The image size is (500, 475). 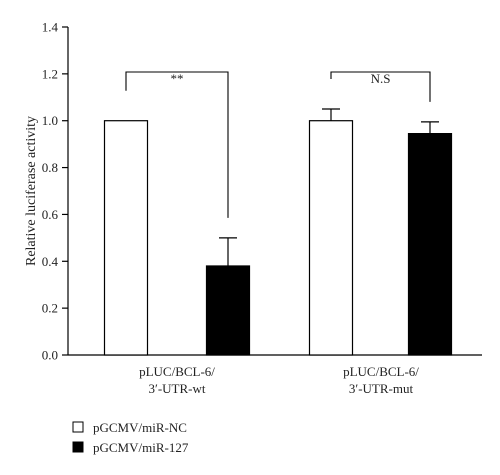 What do you see at coordinates (50, 261) in the screenshot?
I see `y-tick-label: 0.4` at bounding box center [50, 261].